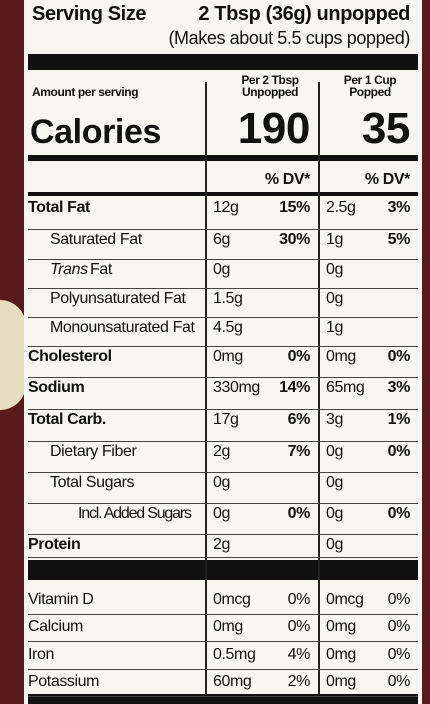  What do you see at coordinates (299, 419) in the screenshot?
I see `daily-value: 6%` at bounding box center [299, 419].